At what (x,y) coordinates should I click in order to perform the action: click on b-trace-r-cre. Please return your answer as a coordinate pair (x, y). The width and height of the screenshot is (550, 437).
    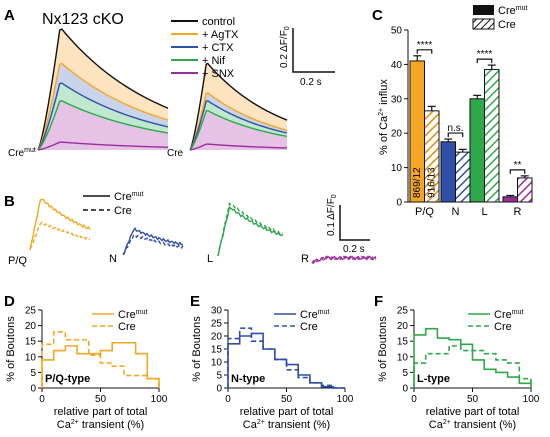
    Looking at the image, I should click on (344, 259).